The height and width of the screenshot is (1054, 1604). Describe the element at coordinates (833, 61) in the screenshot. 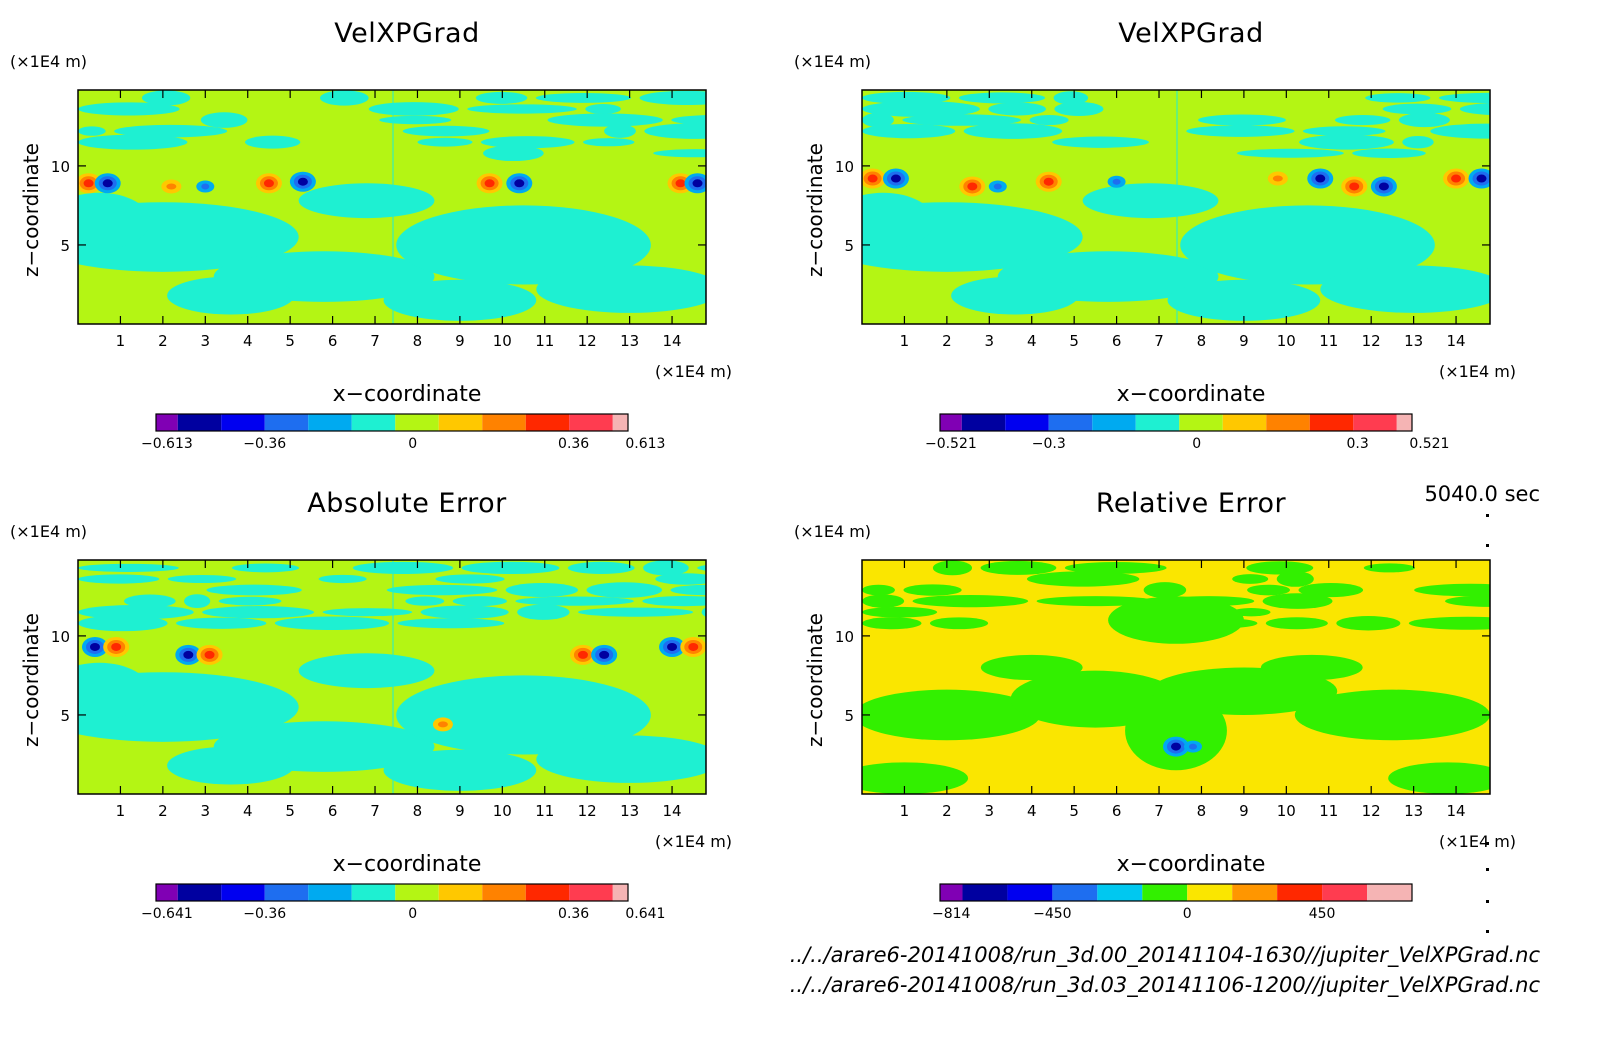

I see `z-unit-label: (×1E4 m)` at that location.